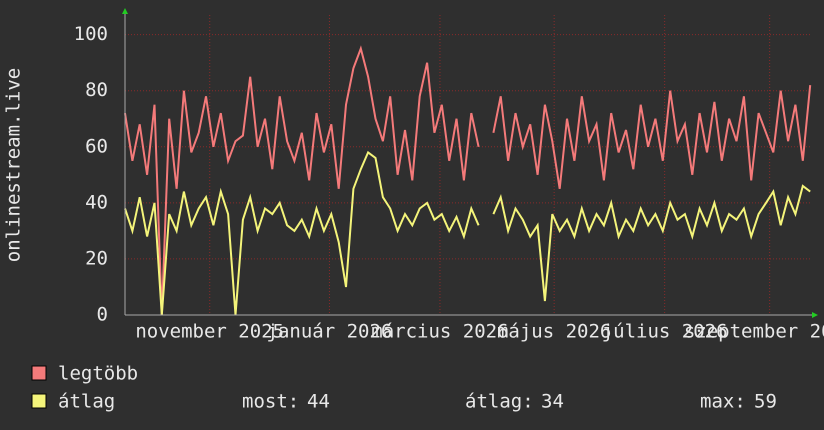  Describe the element at coordinates (754, 332) in the screenshot. I see `x-tick-label: szeptember 2026` at that location.